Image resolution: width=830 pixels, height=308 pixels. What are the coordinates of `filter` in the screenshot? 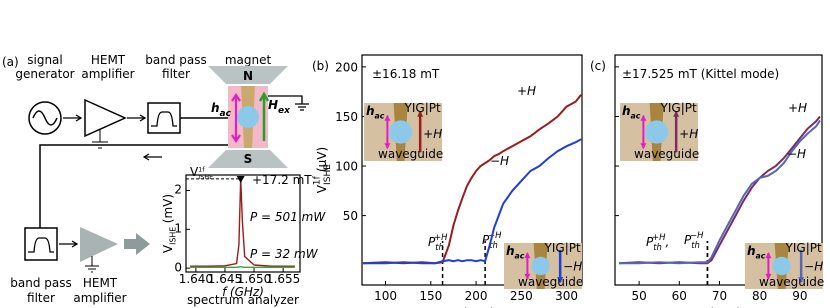 It's located at (164, 118).